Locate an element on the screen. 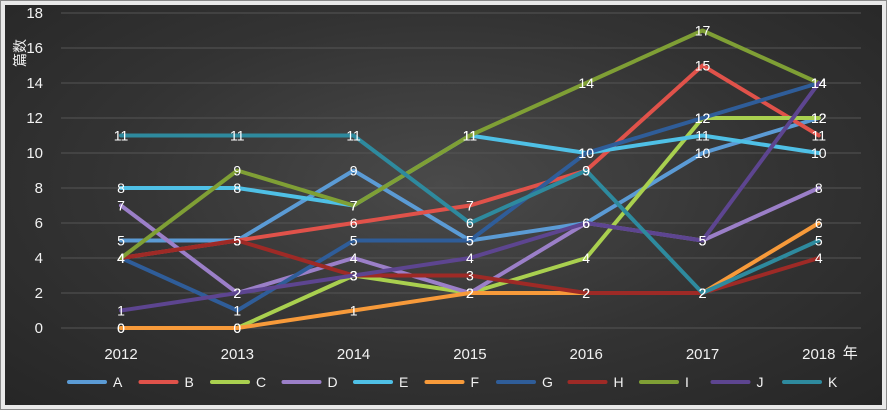 The image size is (887, 410). y-tick-label: 8 is located at coordinates (39, 188).